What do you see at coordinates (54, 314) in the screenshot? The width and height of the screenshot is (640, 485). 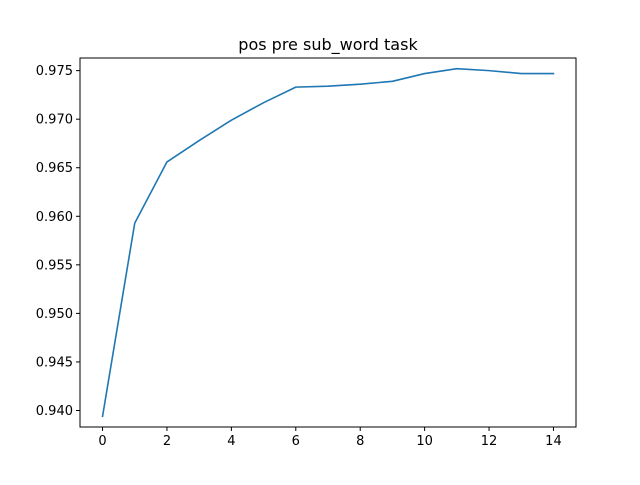 I see `y-tick-label: 0.950` at bounding box center [54, 314].